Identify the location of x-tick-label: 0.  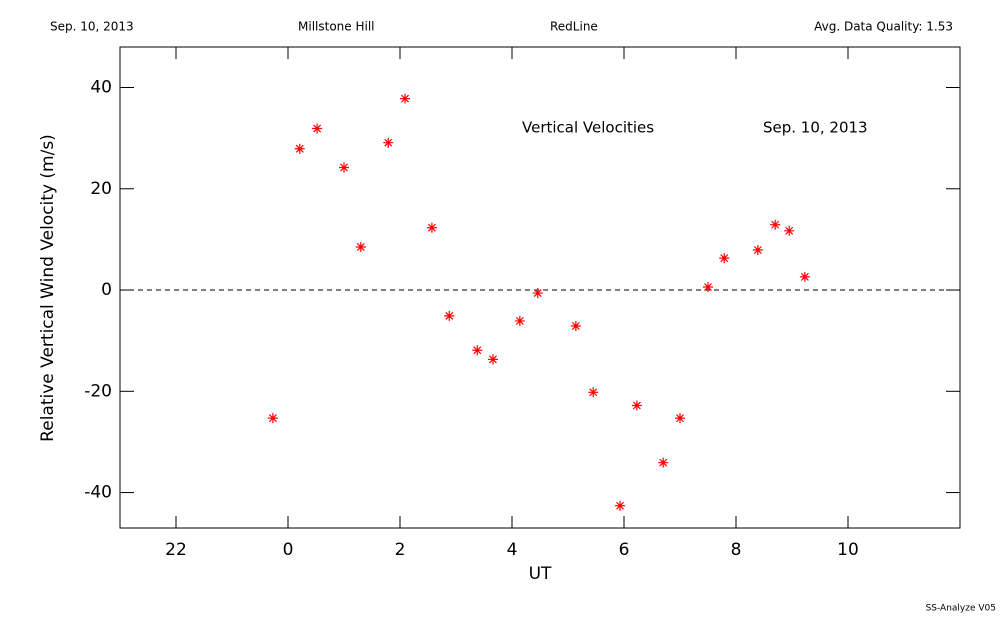
(288, 550).